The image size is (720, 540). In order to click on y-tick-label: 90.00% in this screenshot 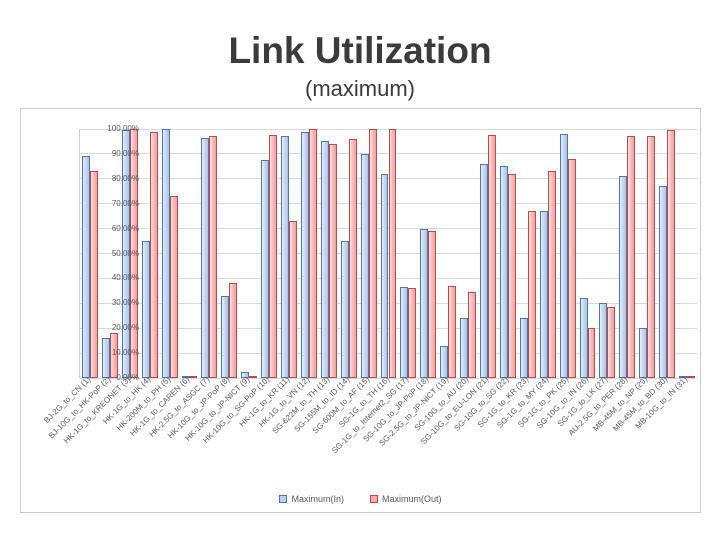, I will do `click(125, 153)`.